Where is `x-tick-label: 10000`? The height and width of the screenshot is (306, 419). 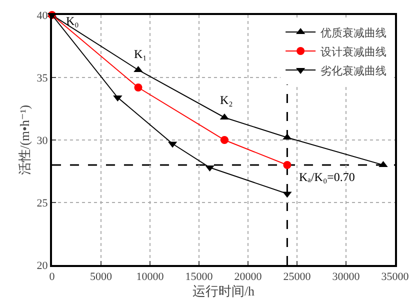 x-tick-label: 10000 is located at coordinates (150, 277).